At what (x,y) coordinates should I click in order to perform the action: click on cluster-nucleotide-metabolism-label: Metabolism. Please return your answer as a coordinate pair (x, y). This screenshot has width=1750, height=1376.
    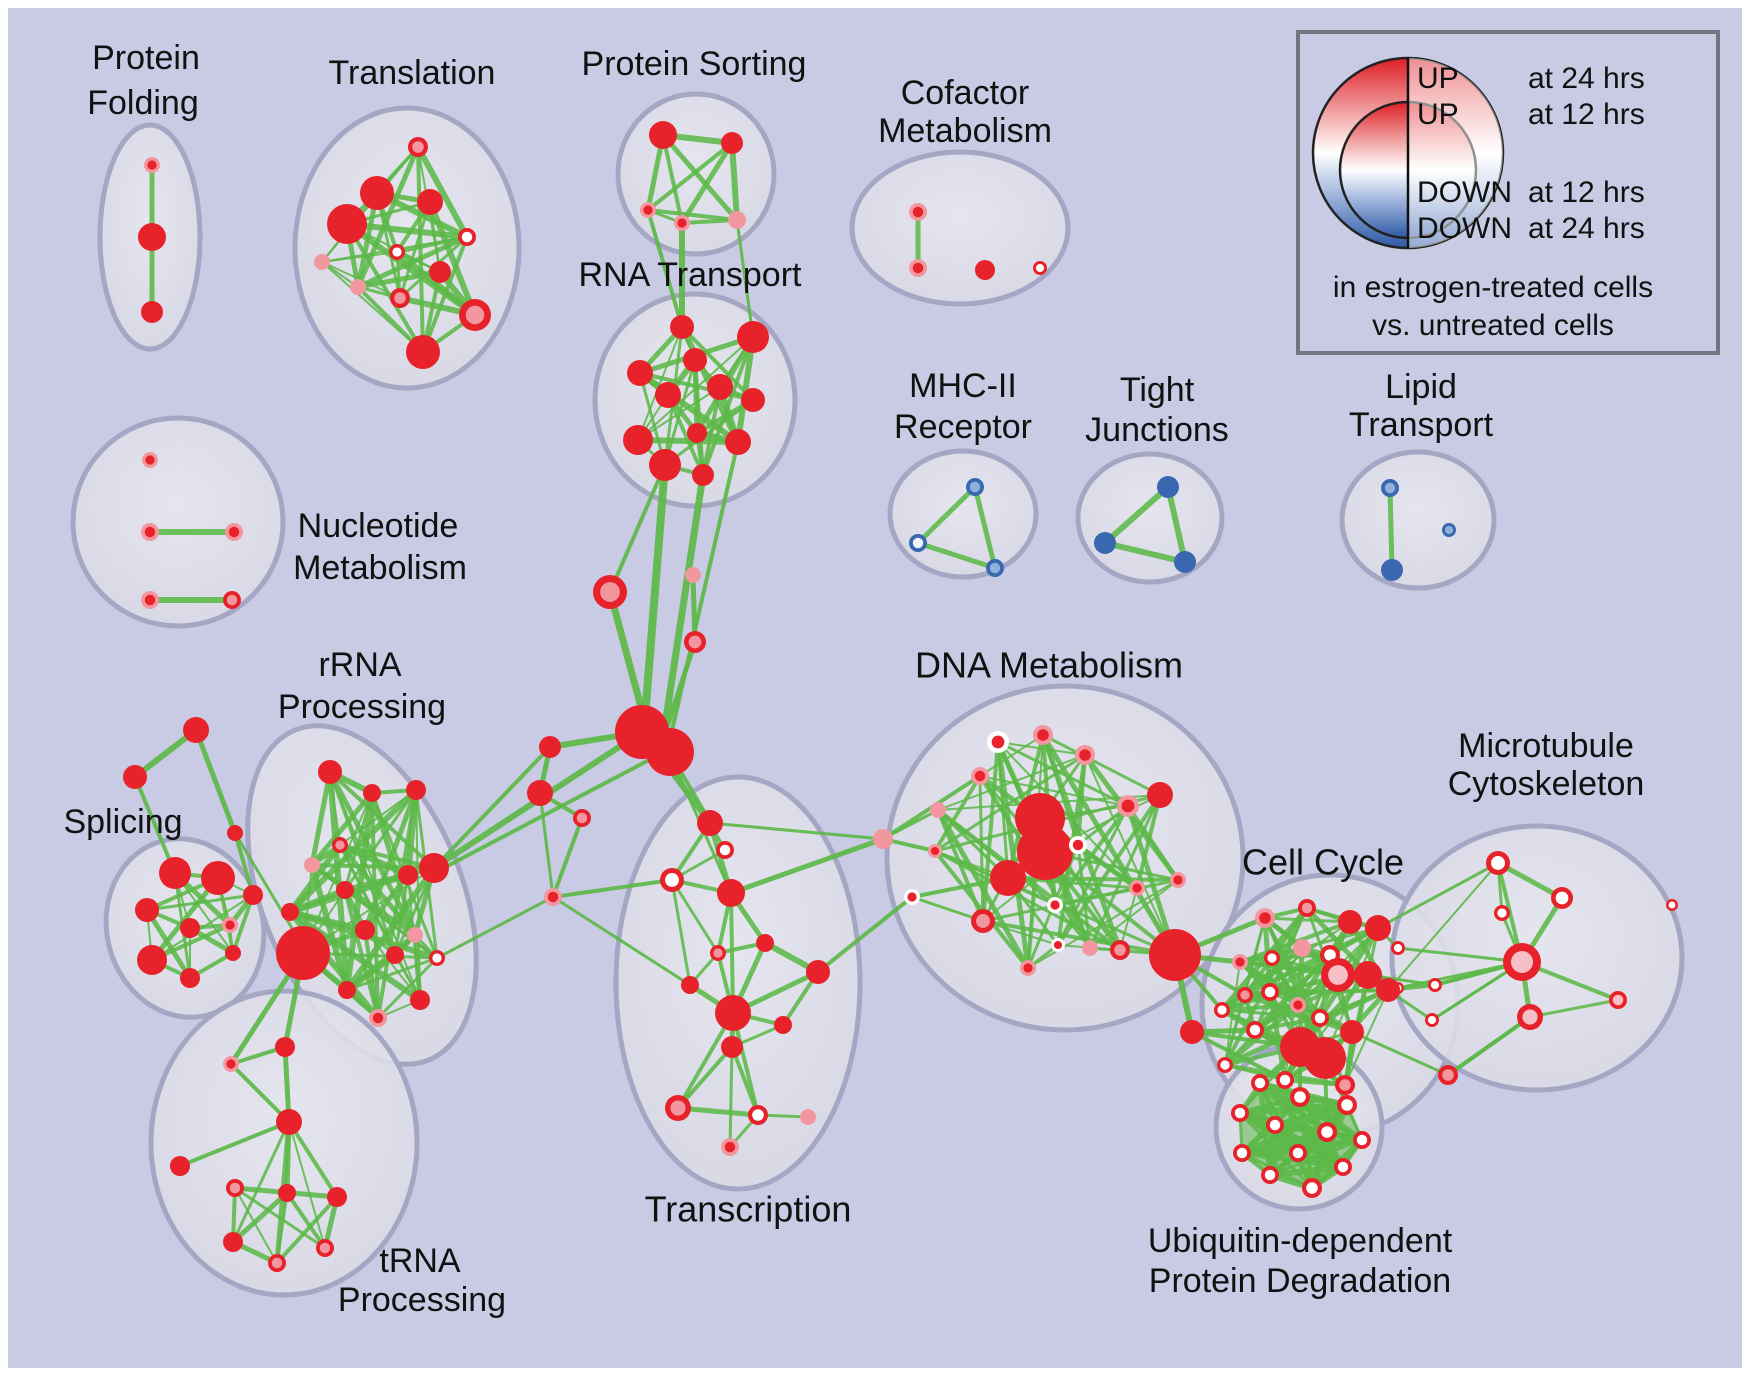
    Looking at the image, I should click on (380, 568).